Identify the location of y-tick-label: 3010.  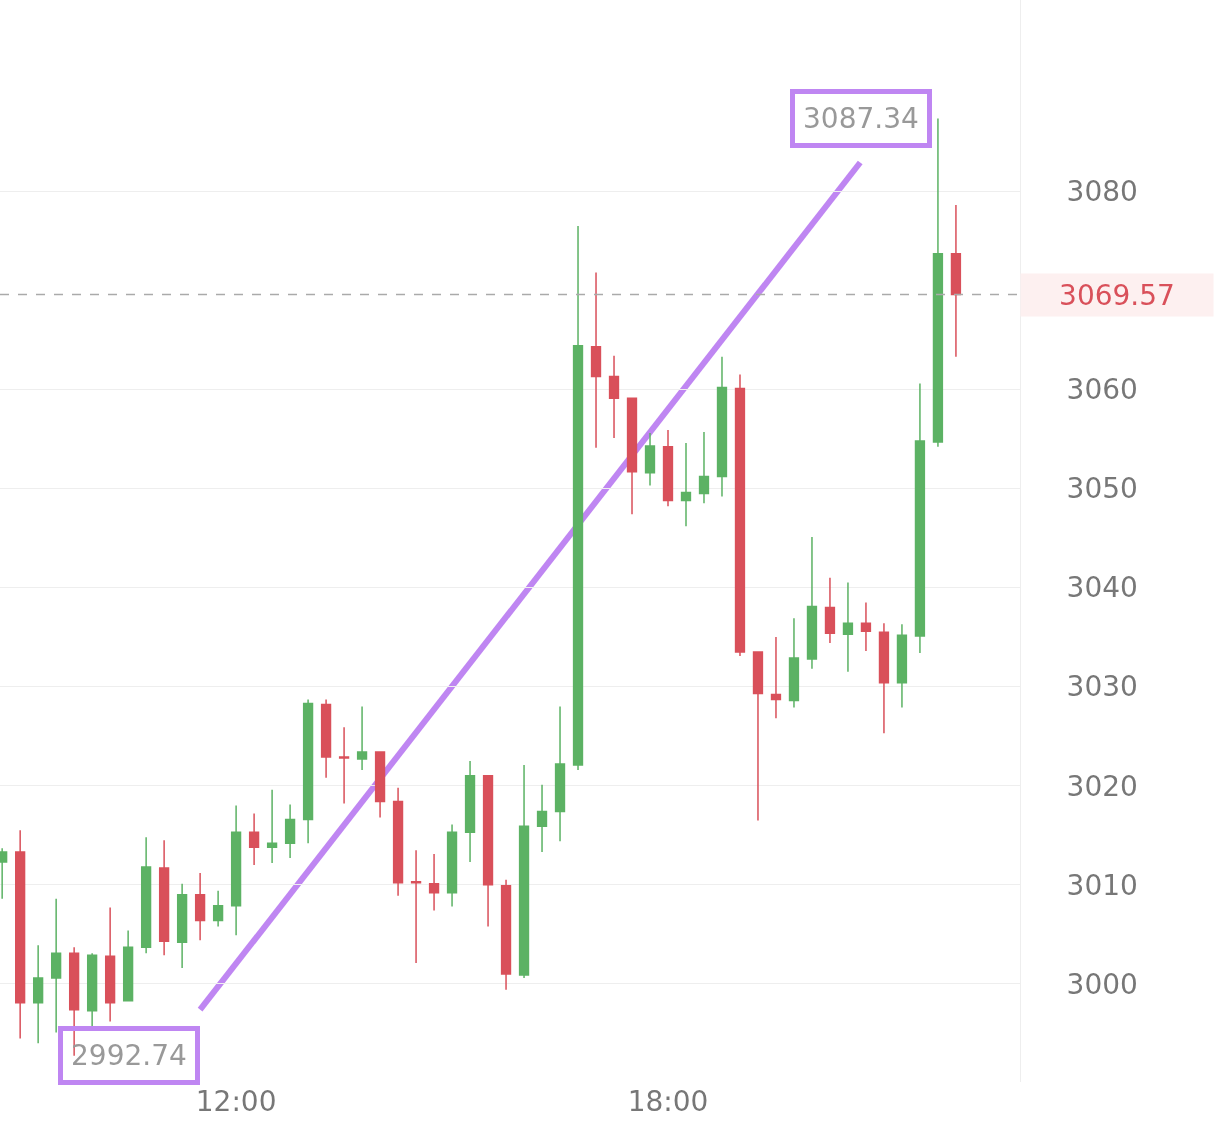
(1102, 885).